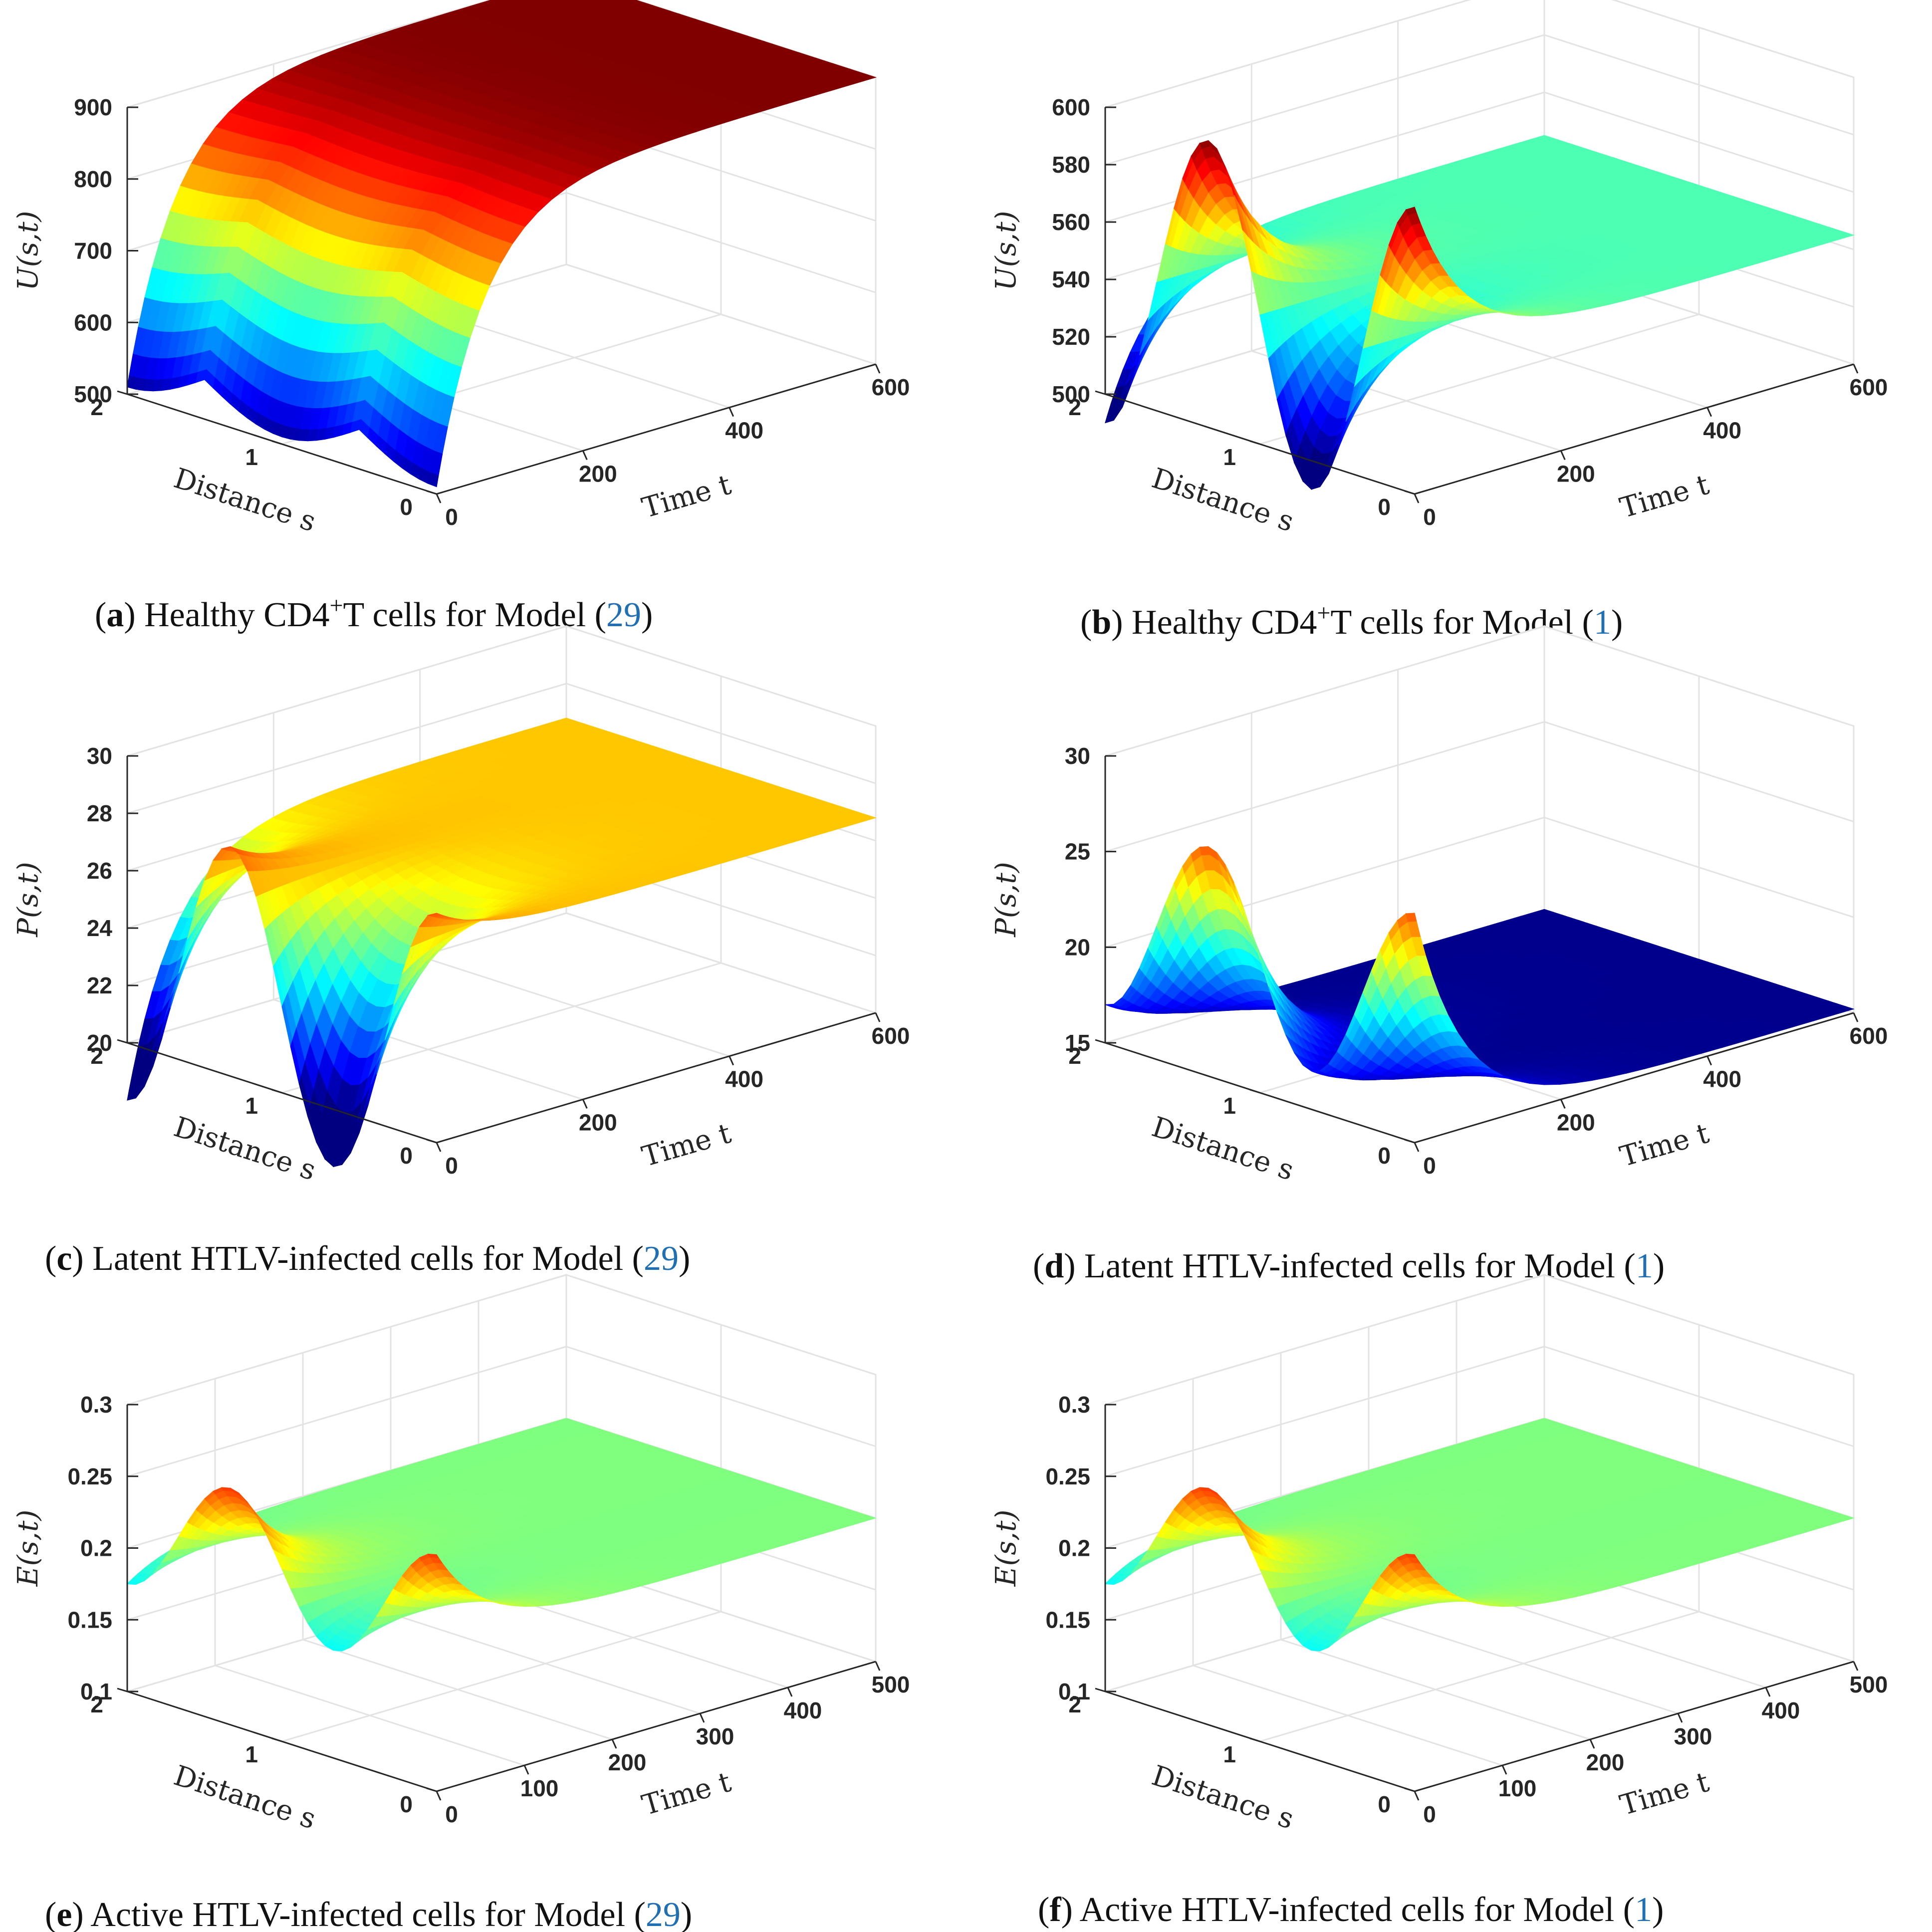 This screenshot has height=1932, width=1932. Describe the element at coordinates (99, 871) in the screenshot. I see `z-tick-label: 26` at that location.